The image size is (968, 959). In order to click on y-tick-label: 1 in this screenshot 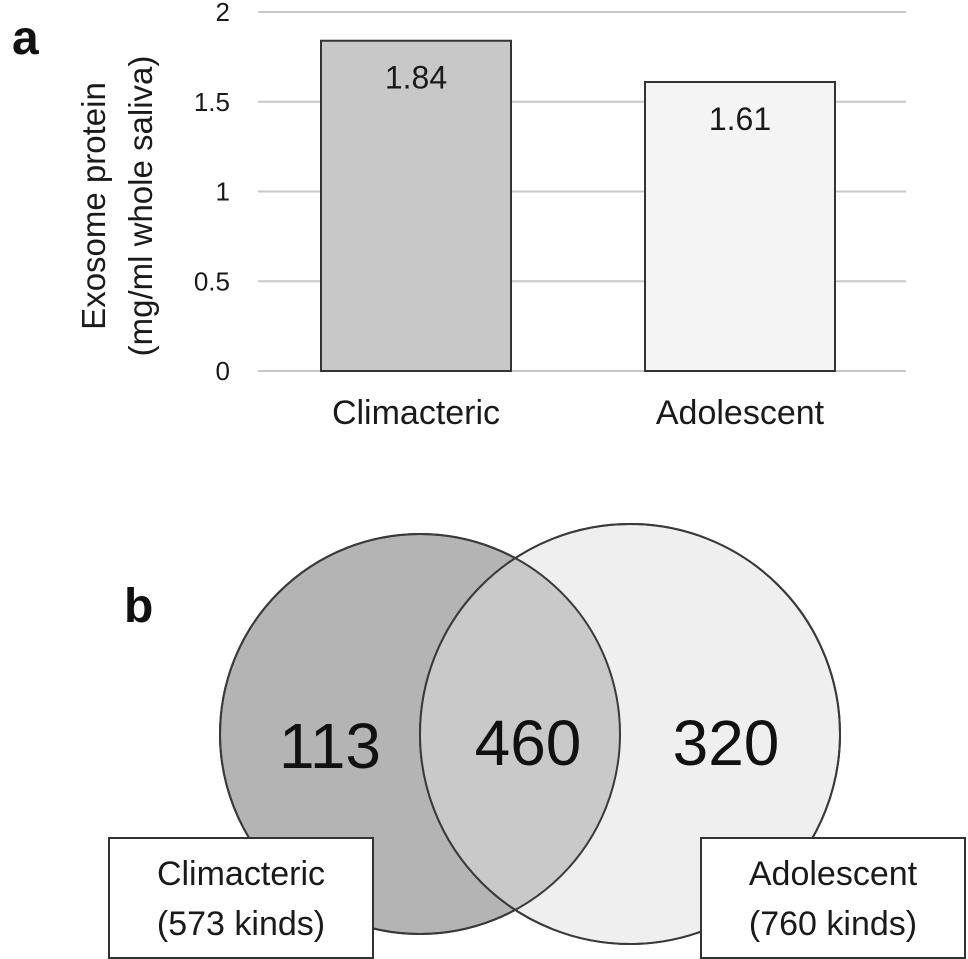, I will do `click(223, 192)`.